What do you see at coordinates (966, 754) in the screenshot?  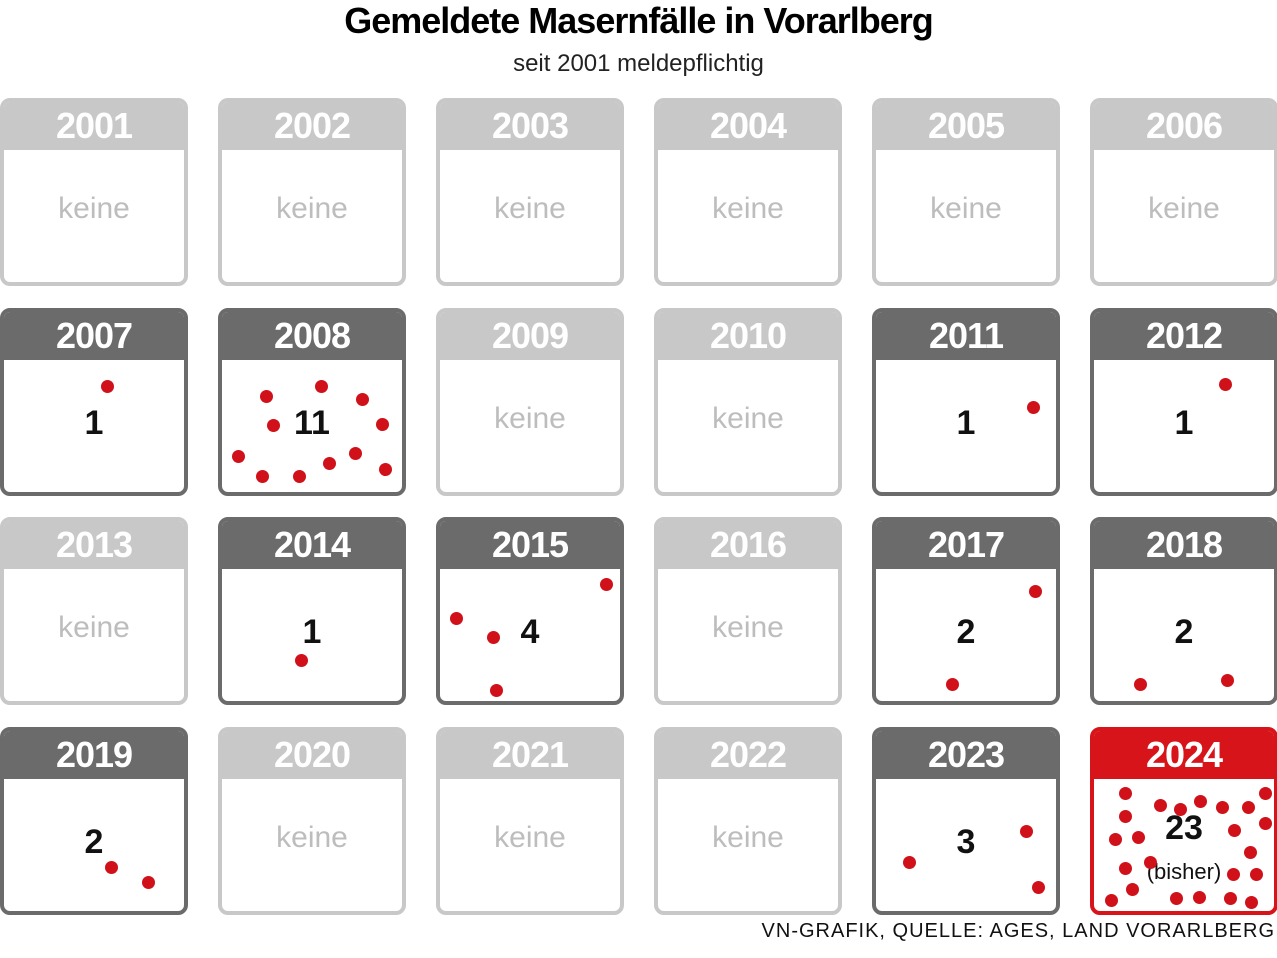 I see `year-label: 2023` at bounding box center [966, 754].